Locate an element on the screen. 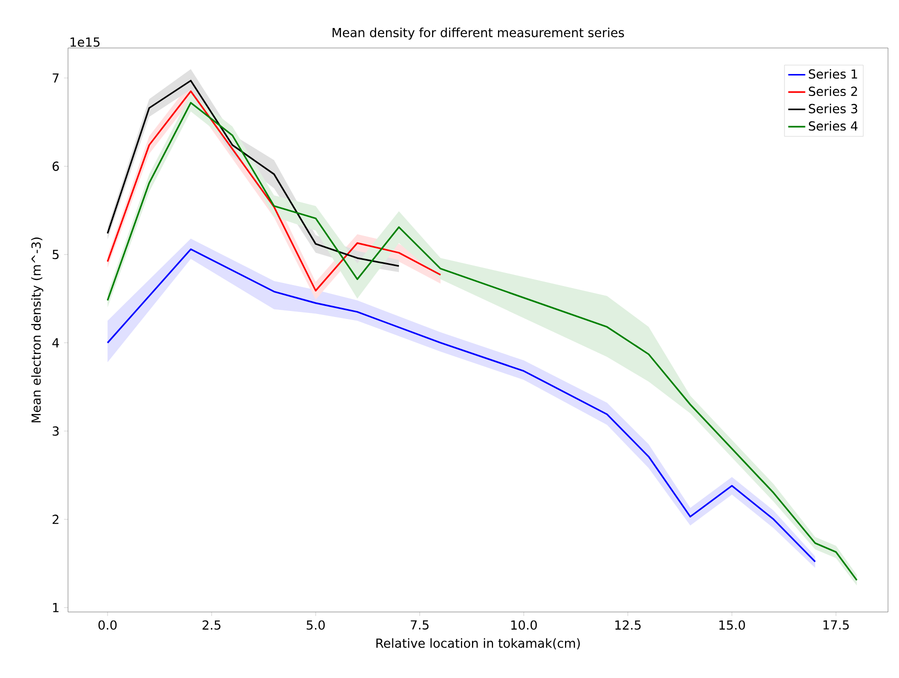 The width and height of the screenshot is (899, 678). x-tick-label: 2.5 is located at coordinates (211, 625).